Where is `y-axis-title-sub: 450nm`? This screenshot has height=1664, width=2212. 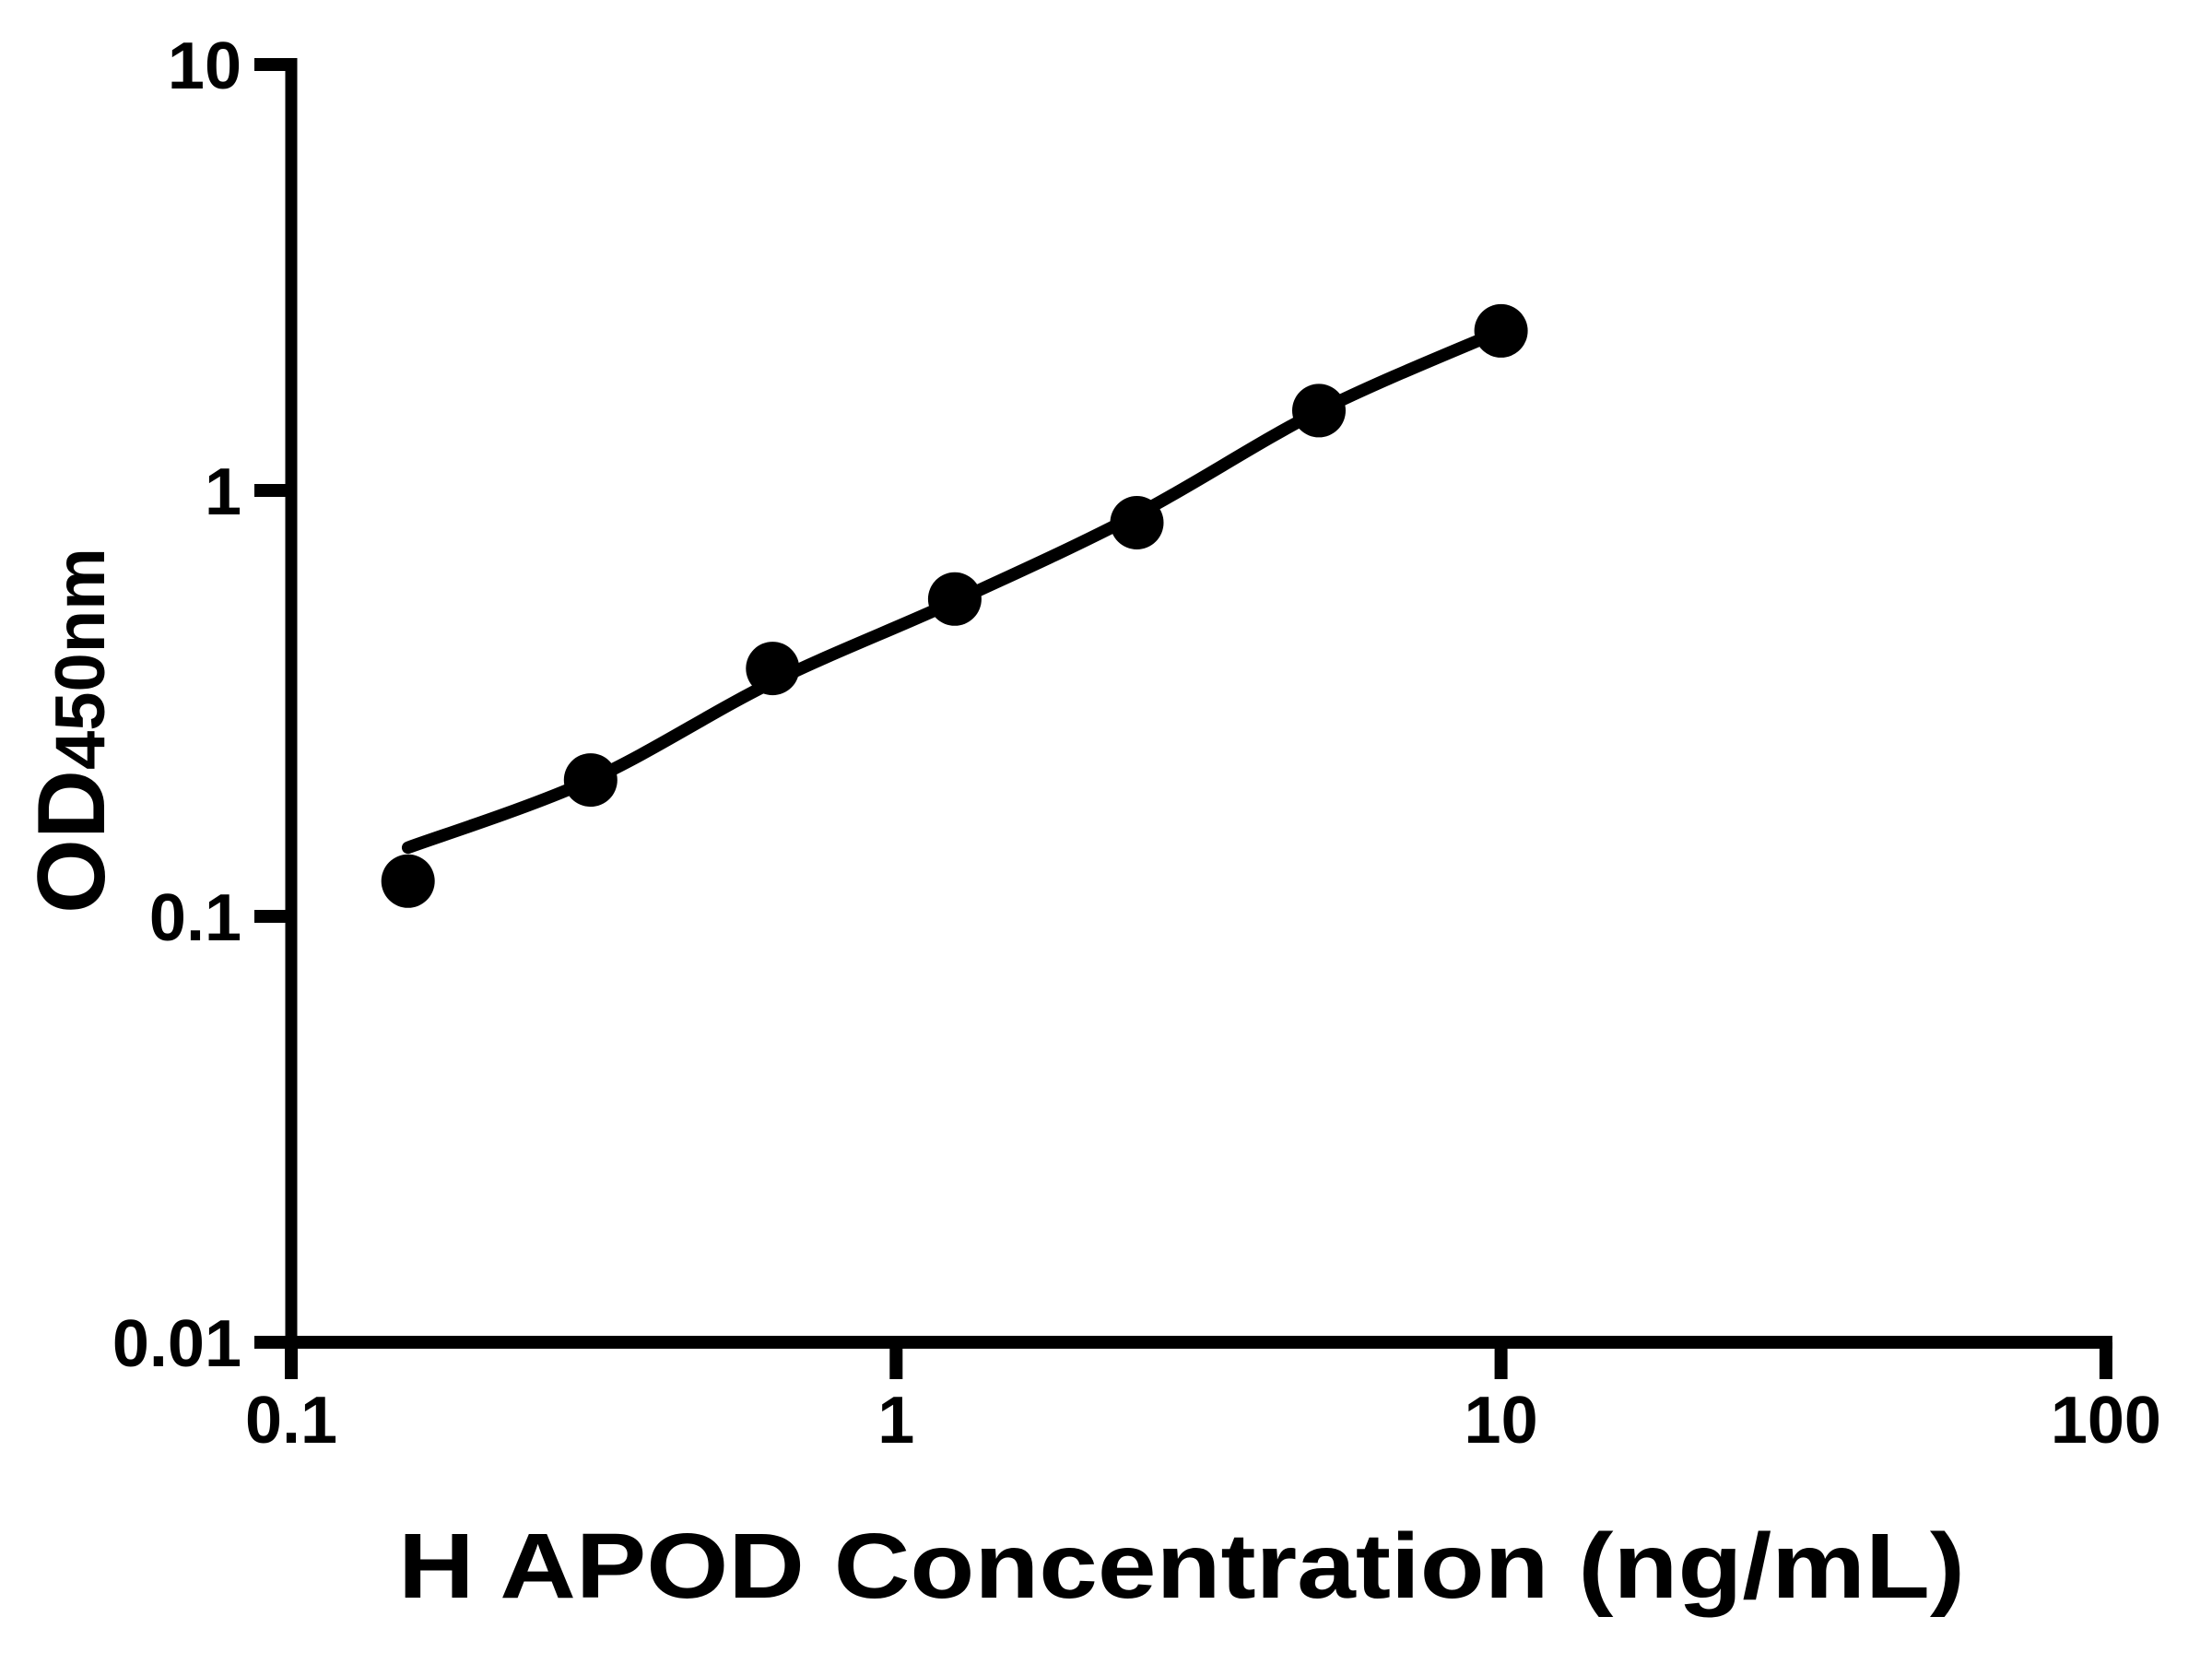 y-axis-title-sub: 450nm is located at coordinates (80, 659).